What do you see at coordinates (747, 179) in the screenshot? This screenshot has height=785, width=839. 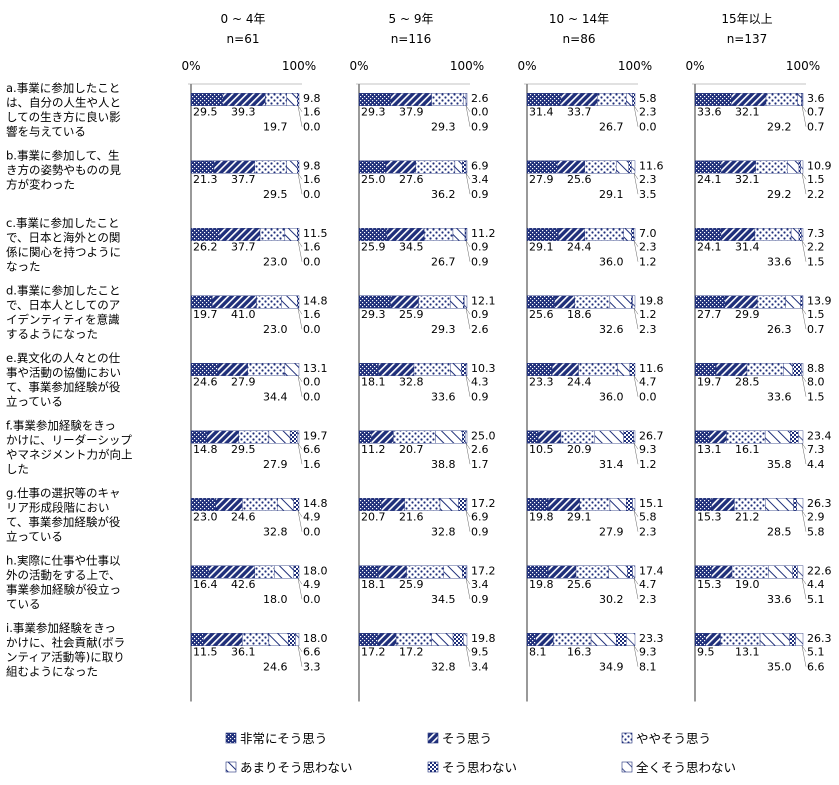 I see `data-label: 32.1` at bounding box center [747, 179].